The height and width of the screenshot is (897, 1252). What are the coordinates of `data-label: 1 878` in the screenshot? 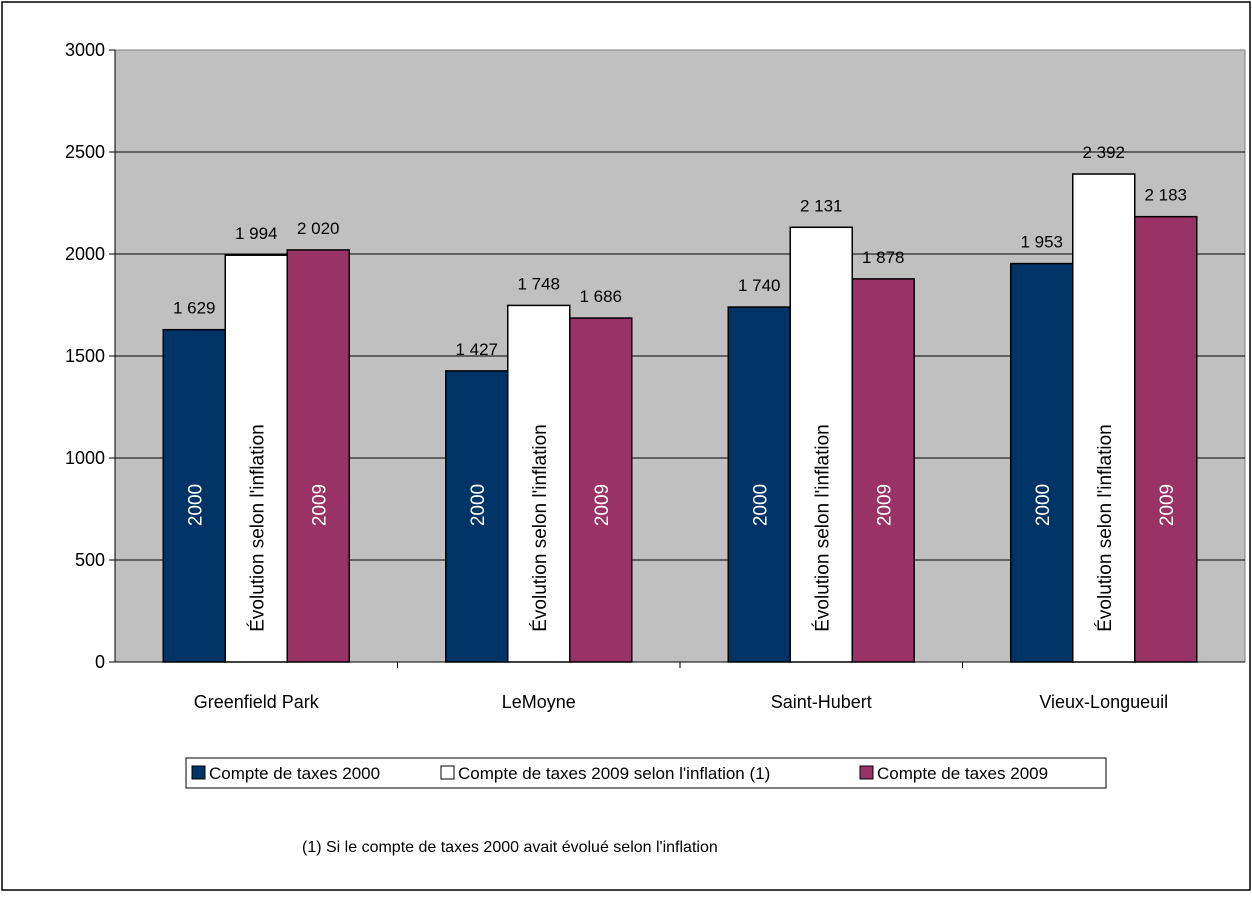 It's located at (883, 257).